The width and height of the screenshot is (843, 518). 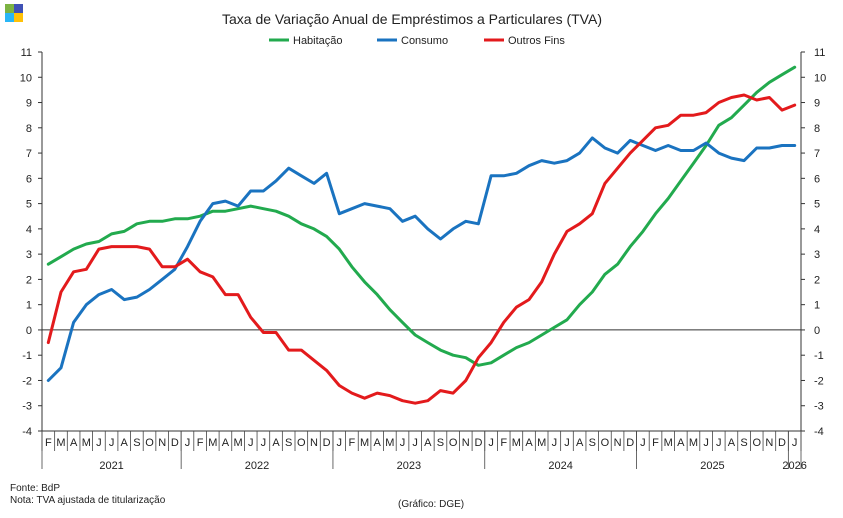 What do you see at coordinates (712, 466) in the screenshot?
I see `year-label: 2025` at bounding box center [712, 466].